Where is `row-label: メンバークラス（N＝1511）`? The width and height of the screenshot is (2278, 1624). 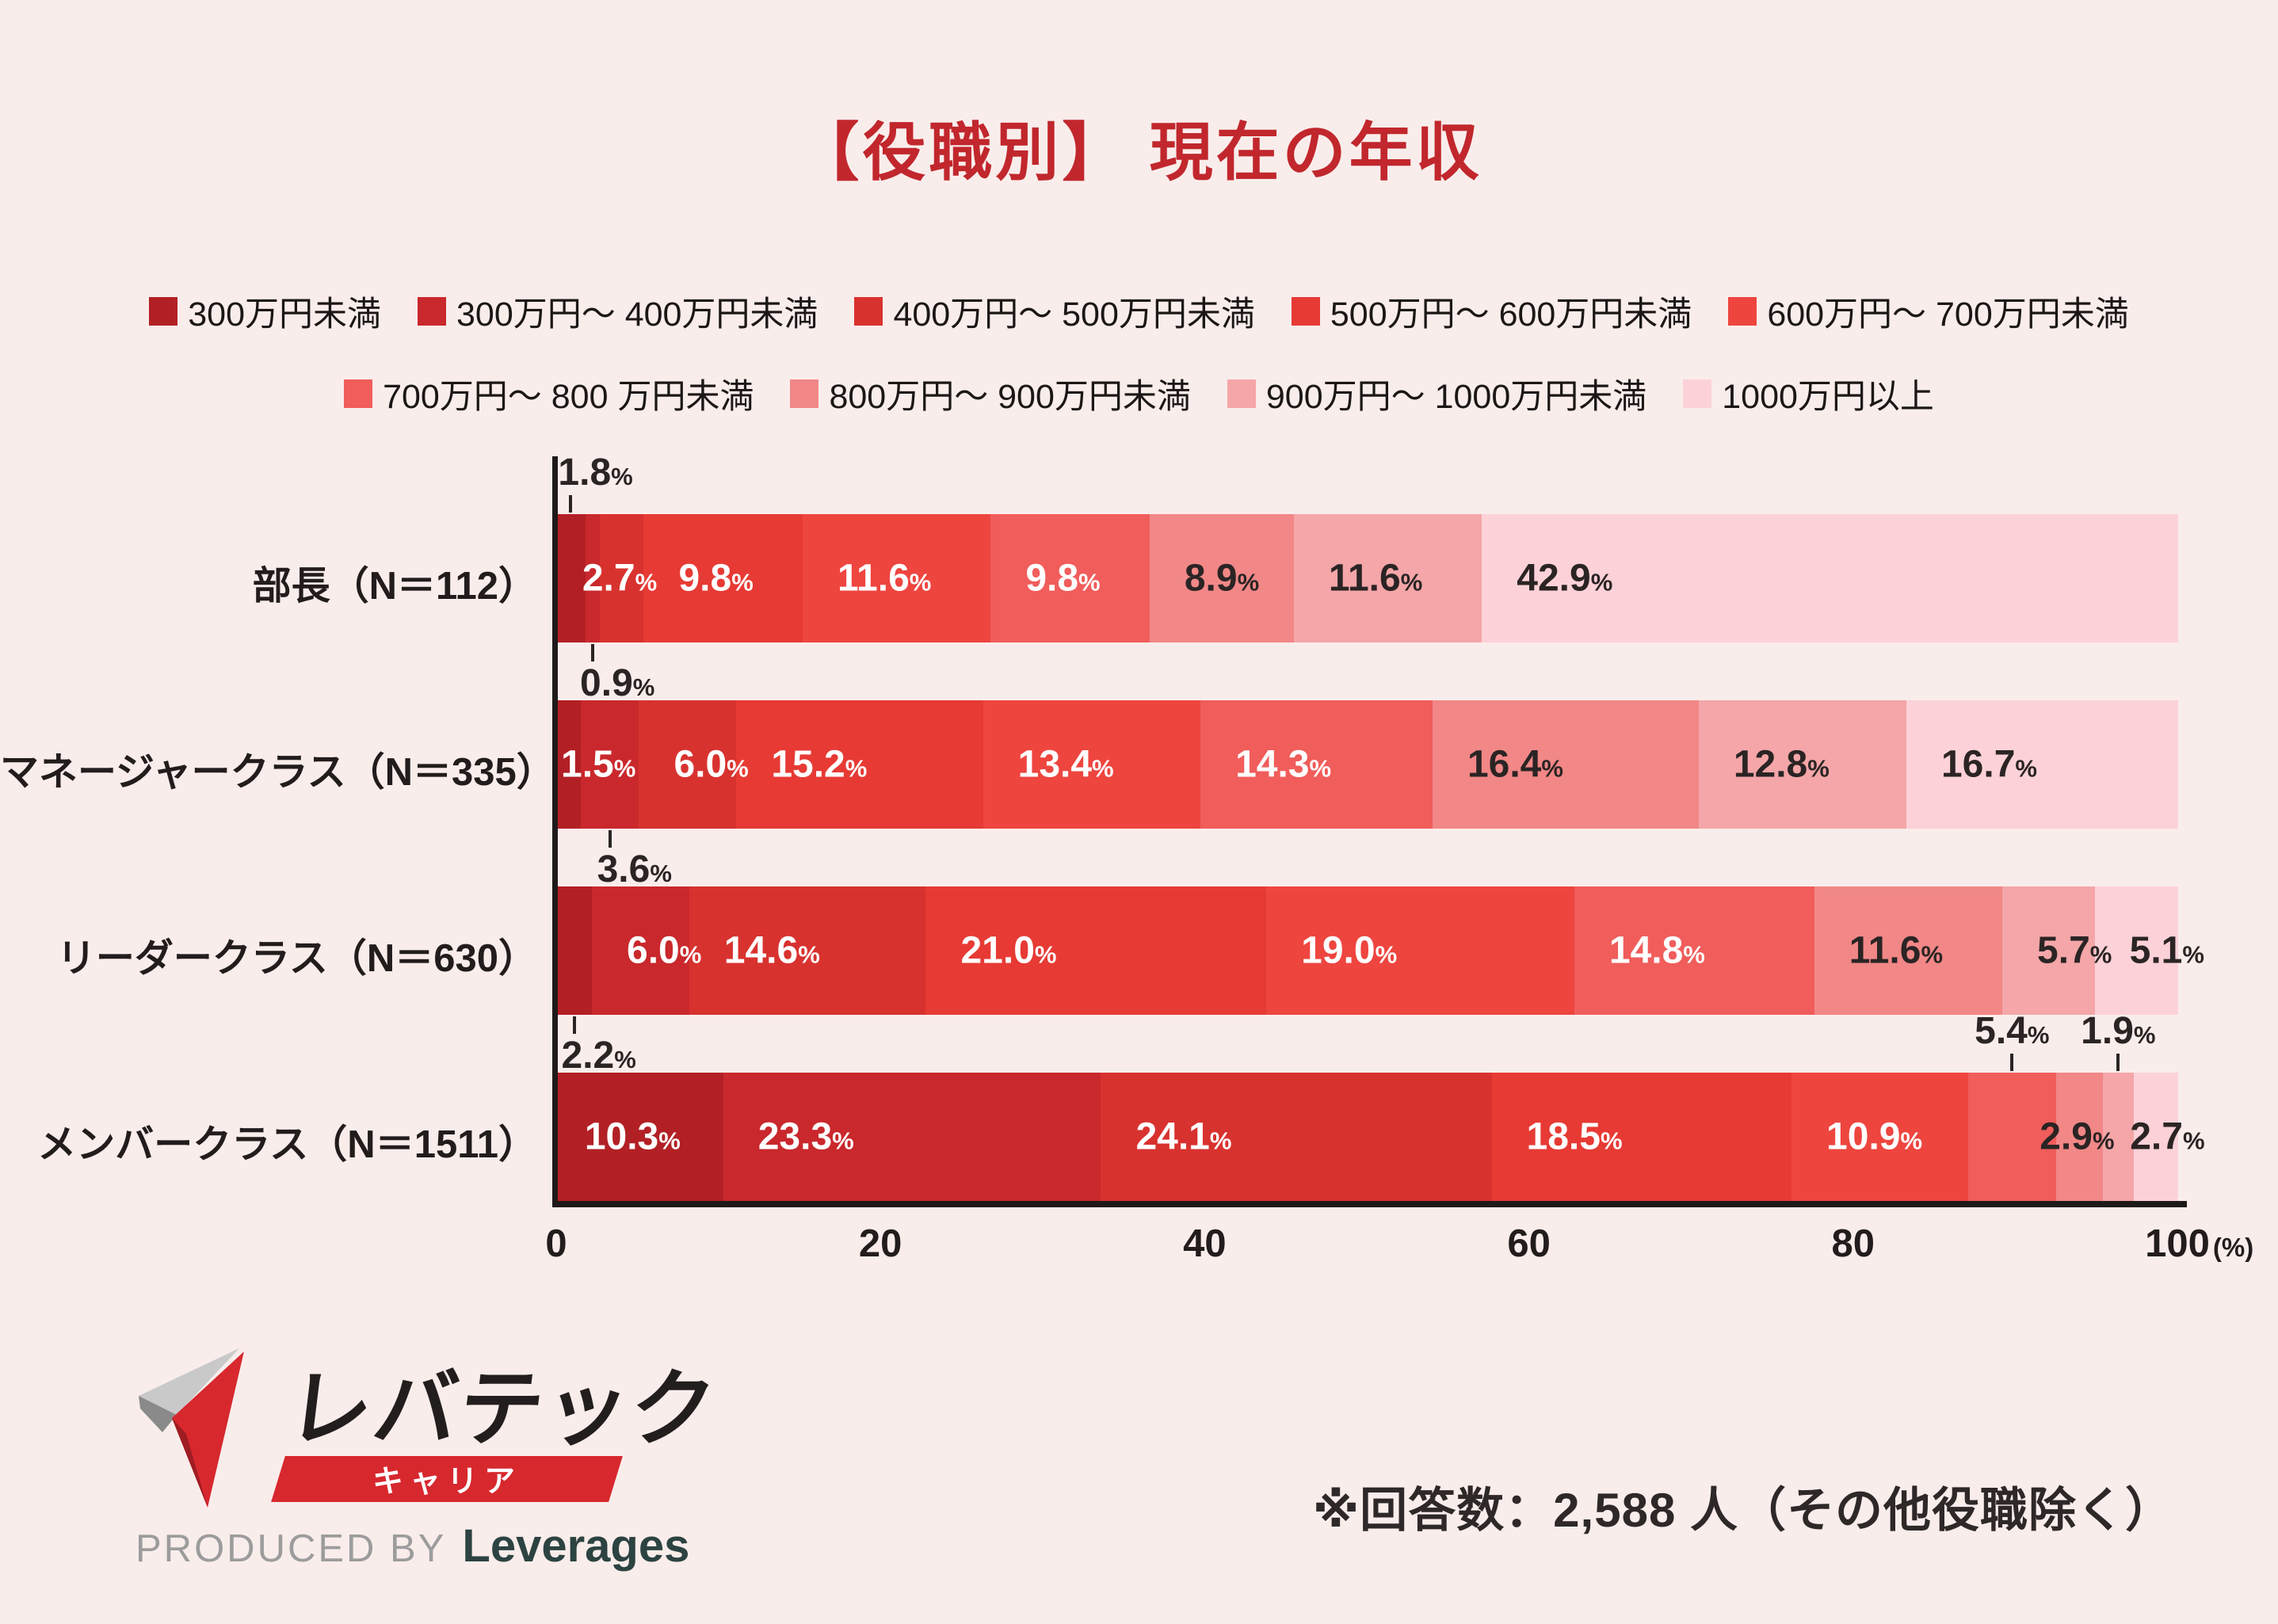 row-label: メンバークラス（N＝1511） is located at coordinates (287, 1145).